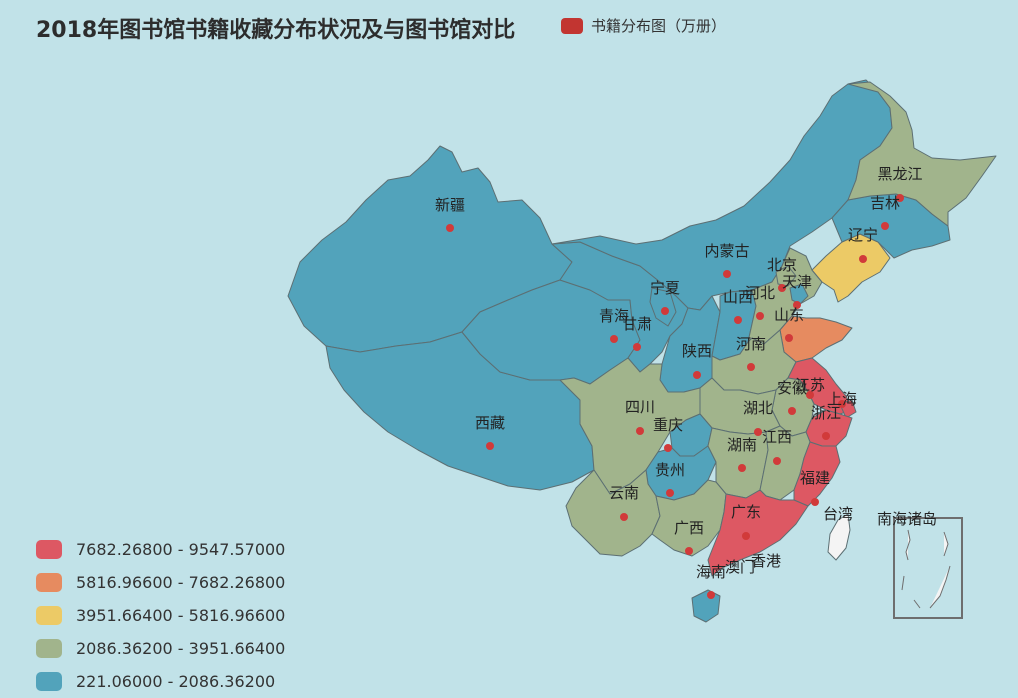 The image size is (1018, 698). I want to click on region-label: 河北, so click(760, 293).